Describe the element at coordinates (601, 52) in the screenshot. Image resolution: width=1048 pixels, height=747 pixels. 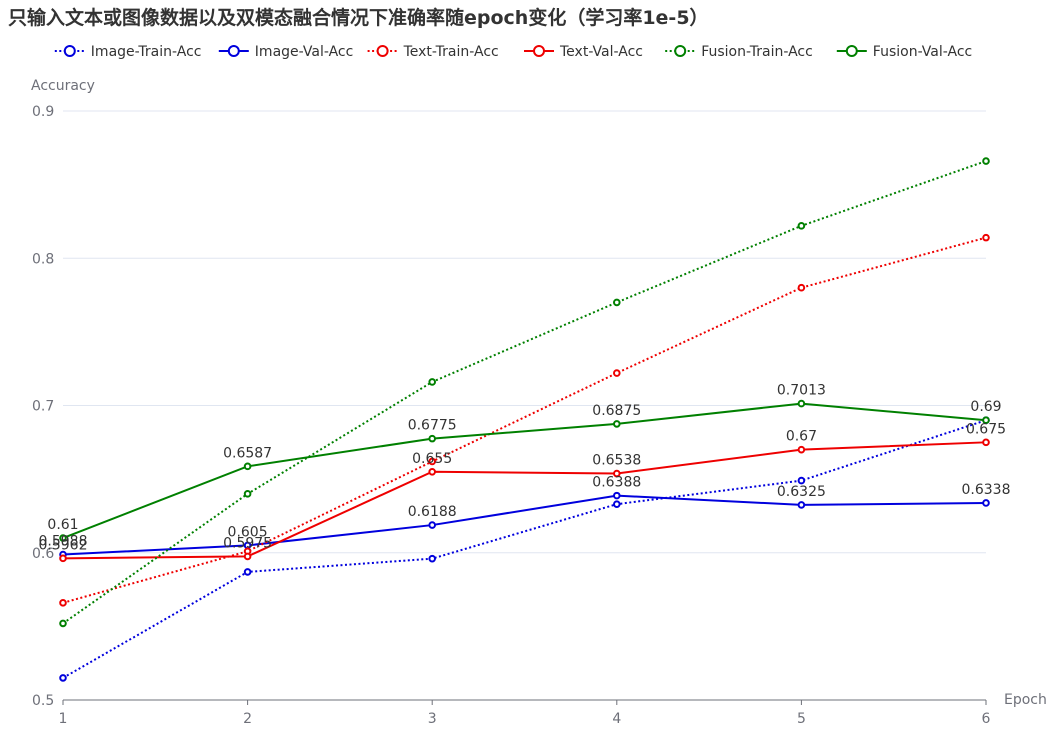
I see `legend-label: Text-Val-Acc` at that location.